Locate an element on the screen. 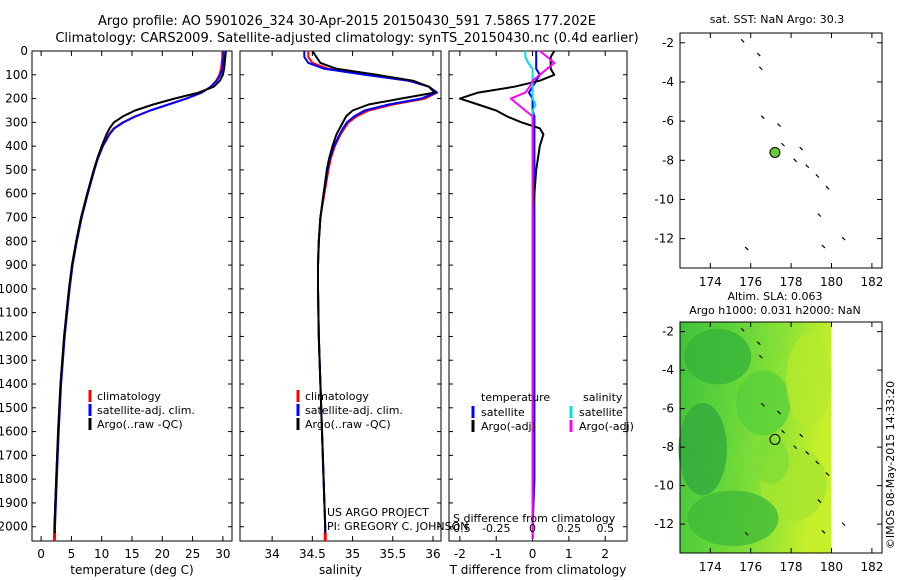  map-subtitle: Argo h1000: 0.031 h2000: NaN is located at coordinates (775, 310).